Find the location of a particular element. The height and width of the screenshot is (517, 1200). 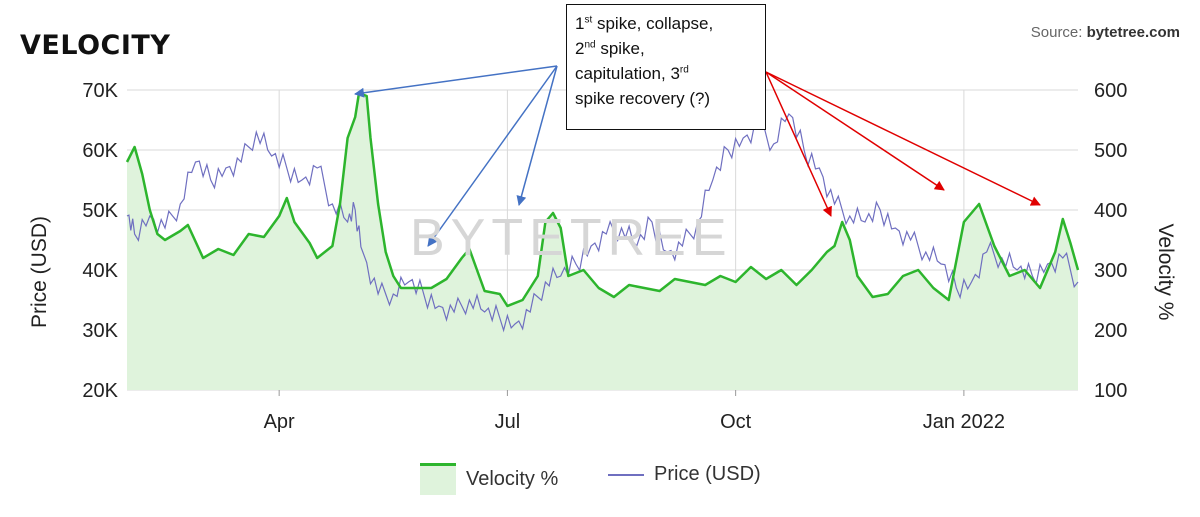

y-left-tick-label: 30K is located at coordinates (100, 331).